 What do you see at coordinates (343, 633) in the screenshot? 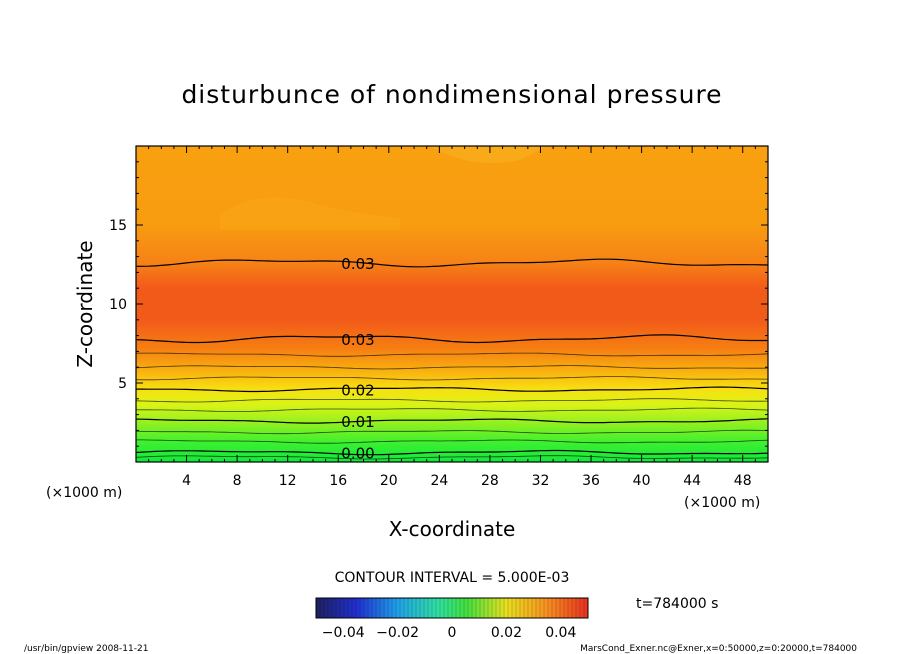
I see `colorbar-tick-label: −0.04` at bounding box center [343, 633].